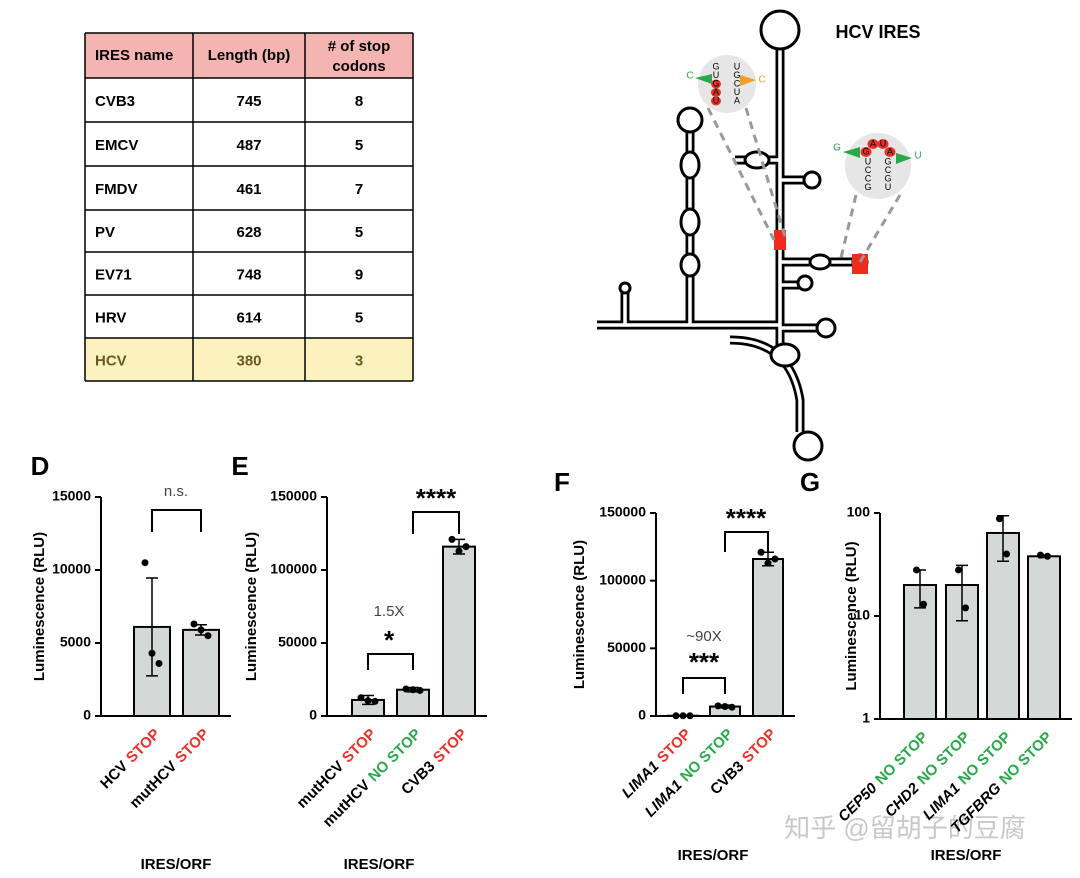 The image size is (1080, 878). I want to click on table-cell: CVB3, so click(115, 101).